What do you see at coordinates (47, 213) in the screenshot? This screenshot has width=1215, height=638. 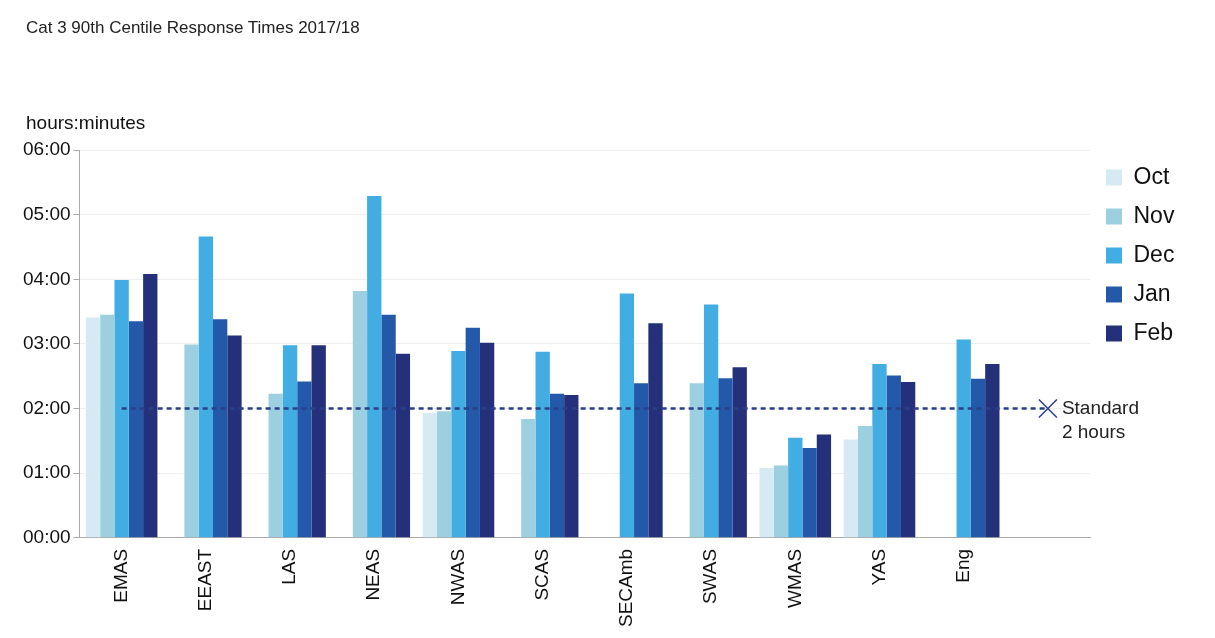 I see `y-tick-label: 05:00` at bounding box center [47, 213].